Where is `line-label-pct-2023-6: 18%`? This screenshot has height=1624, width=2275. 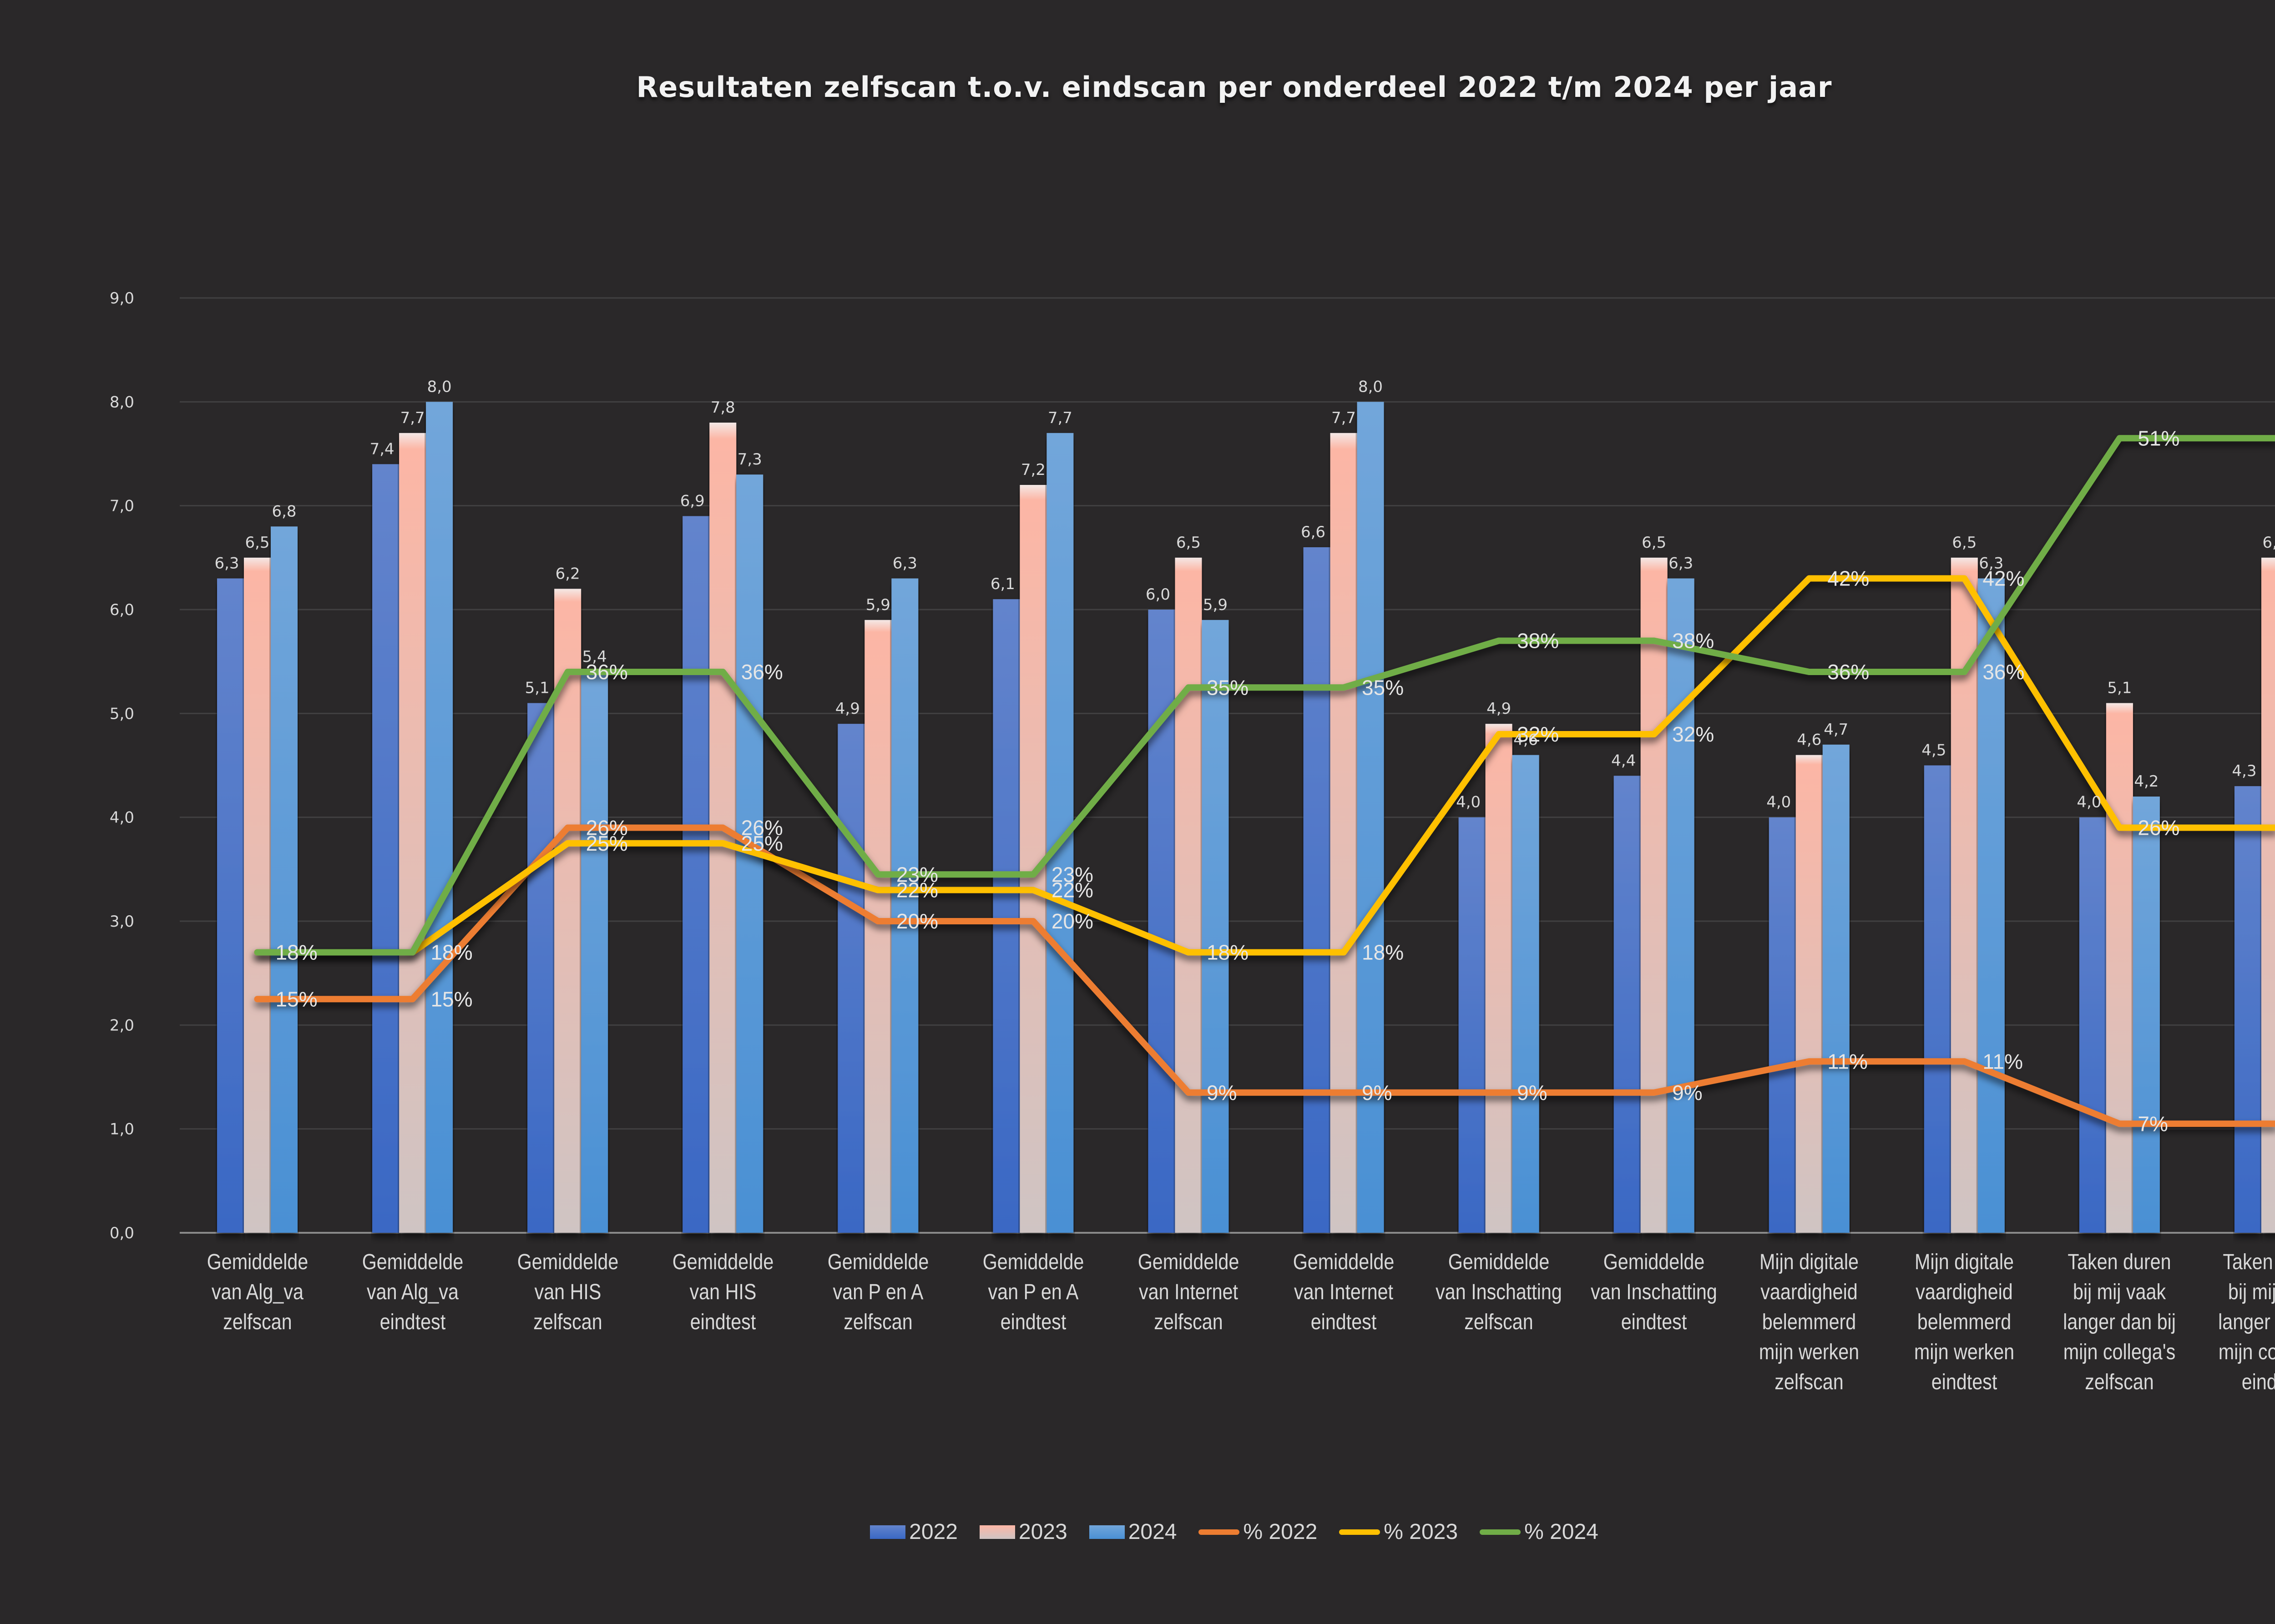
line-label-pct-2023-6: 18% is located at coordinates (1228, 952).